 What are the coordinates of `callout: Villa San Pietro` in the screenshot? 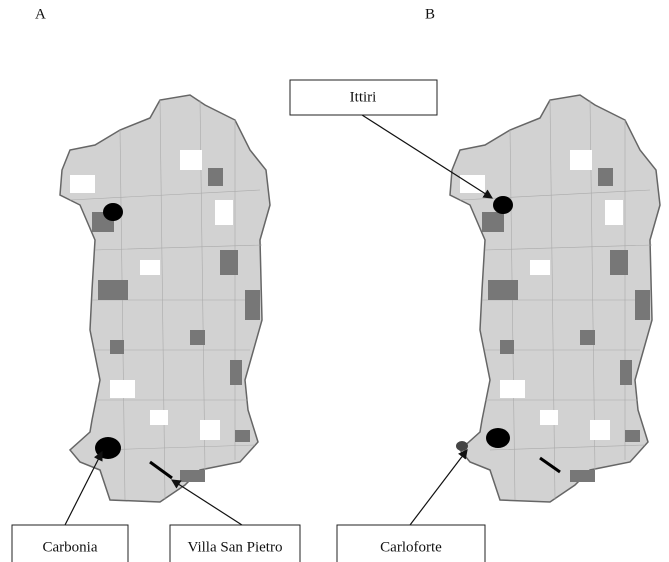 It's located at (235, 520).